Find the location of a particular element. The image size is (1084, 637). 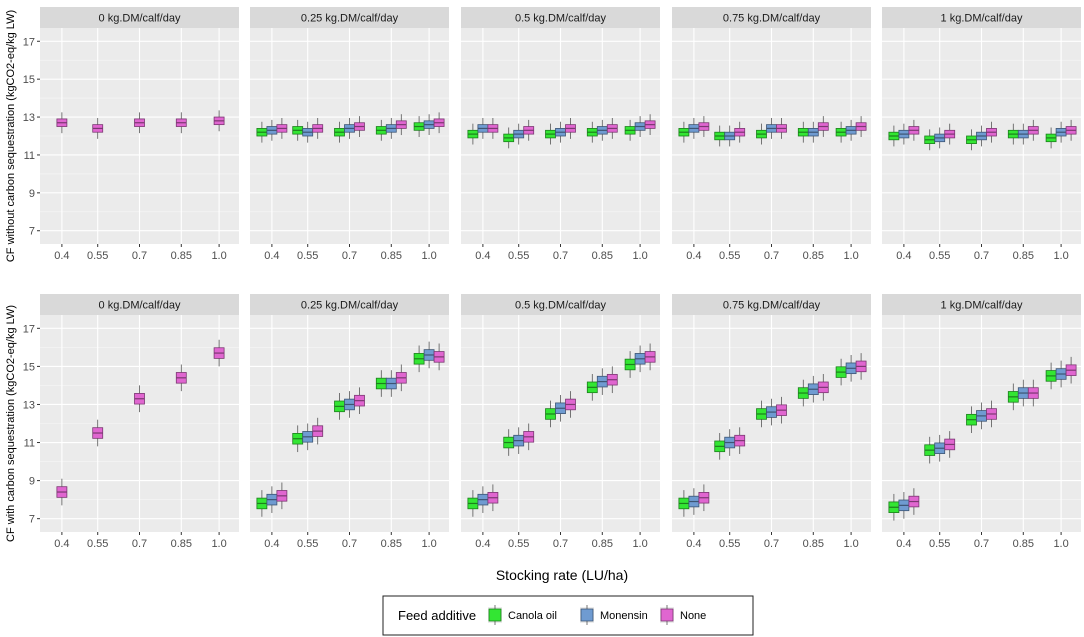

legend-key-none is located at coordinates (667, 615).